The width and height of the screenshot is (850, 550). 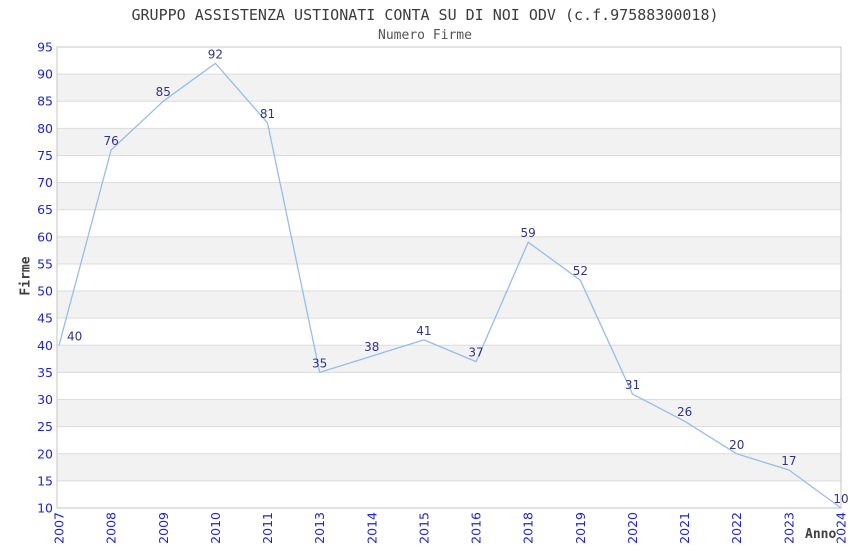 What do you see at coordinates (45, 399) in the screenshot?
I see `y-tick-label: 30` at bounding box center [45, 399].